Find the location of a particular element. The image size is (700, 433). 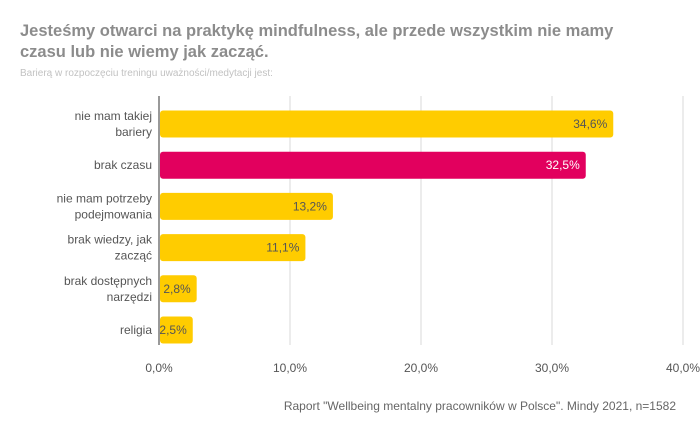

x-tick-label: 0,0% is located at coordinates (159, 368).